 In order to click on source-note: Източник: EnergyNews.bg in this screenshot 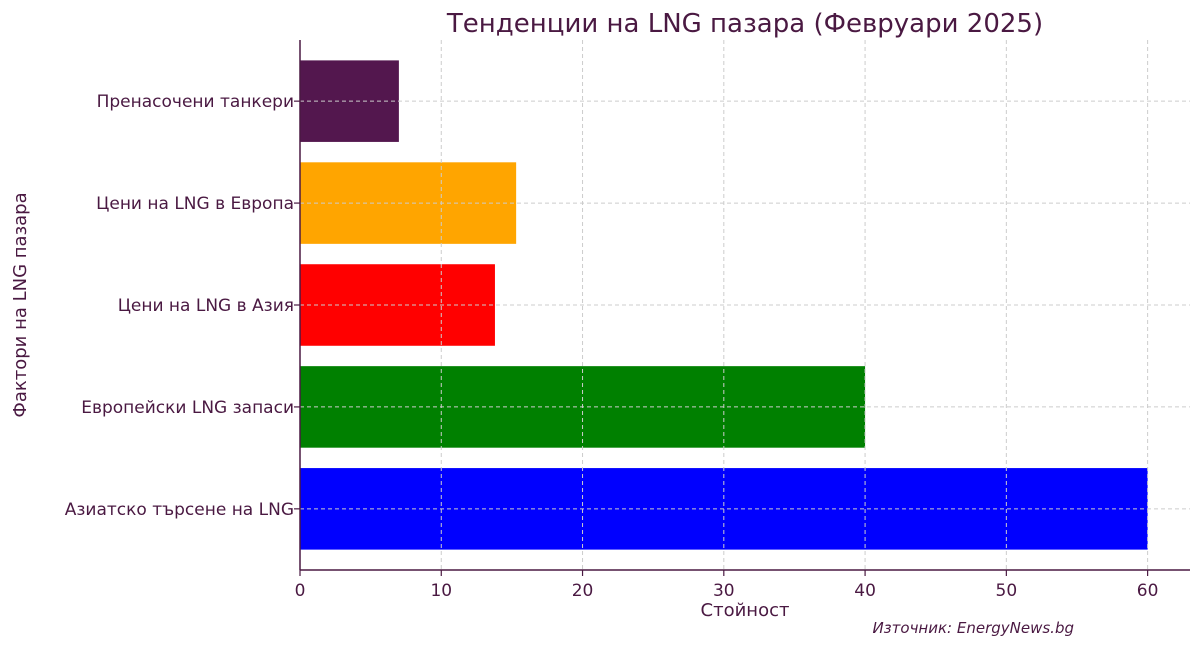, I will do `click(973, 628)`.